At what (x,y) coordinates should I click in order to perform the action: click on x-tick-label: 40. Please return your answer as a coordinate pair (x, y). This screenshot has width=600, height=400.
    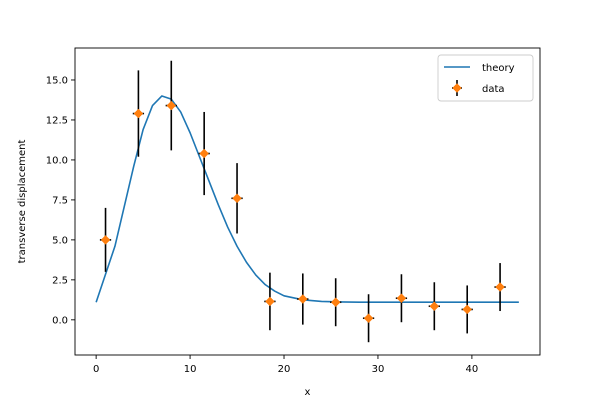
    Looking at the image, I should click on (472, 369).